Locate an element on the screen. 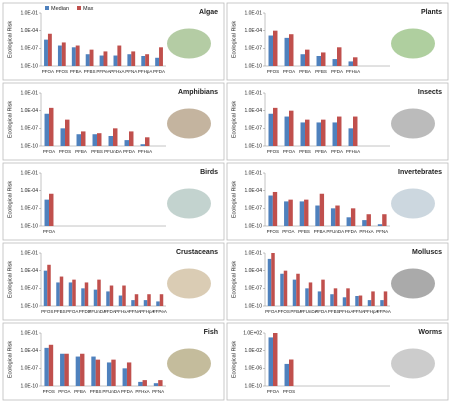 The width and height of the screenshot is (450, 402). x-tick-label: PFNA is located at coordinates (158, 391).